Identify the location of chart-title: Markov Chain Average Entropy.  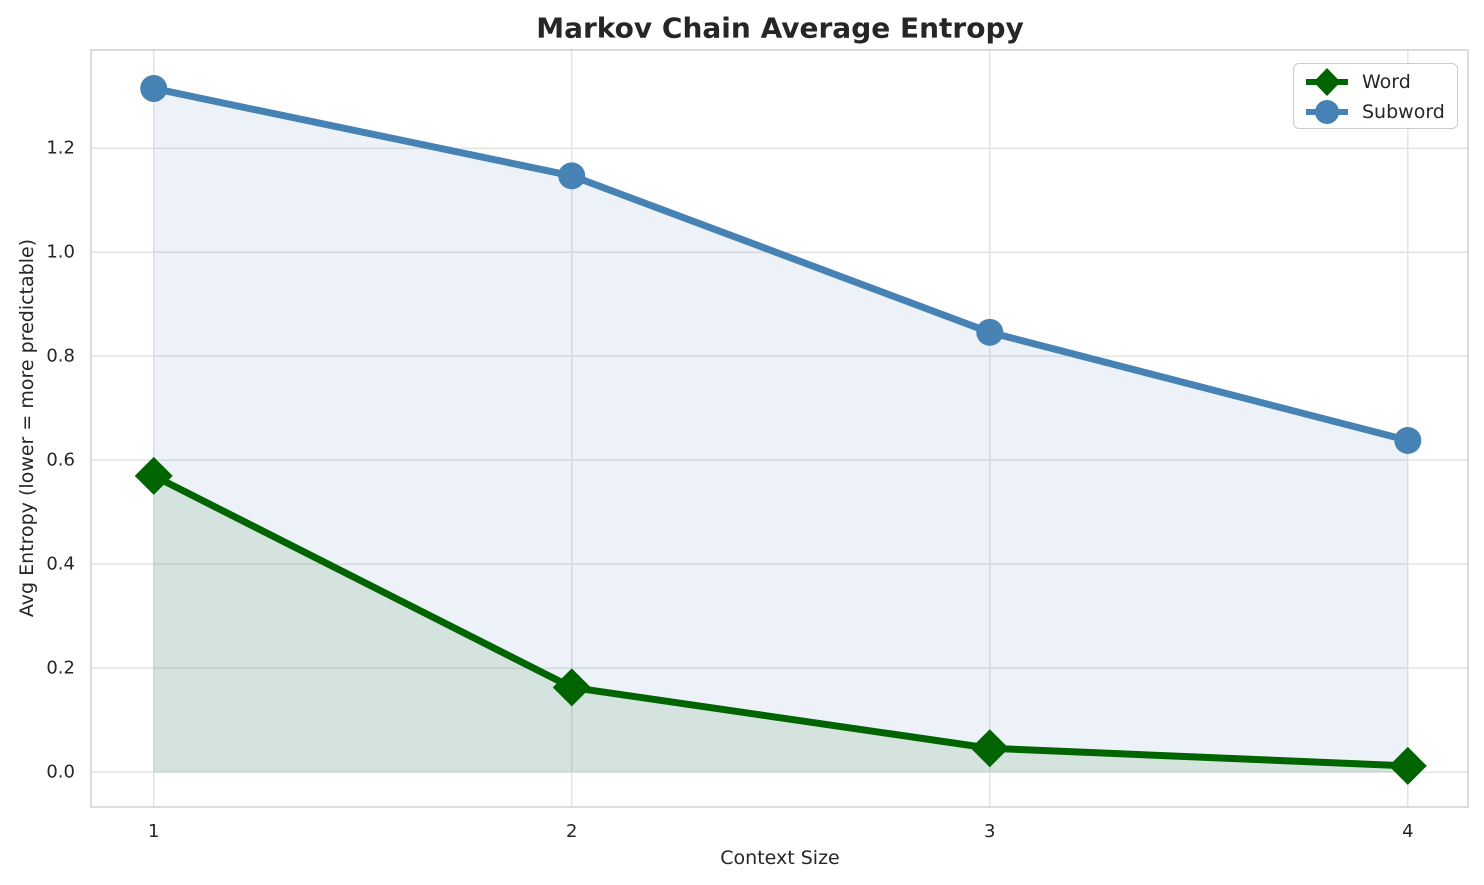
(780, 28).